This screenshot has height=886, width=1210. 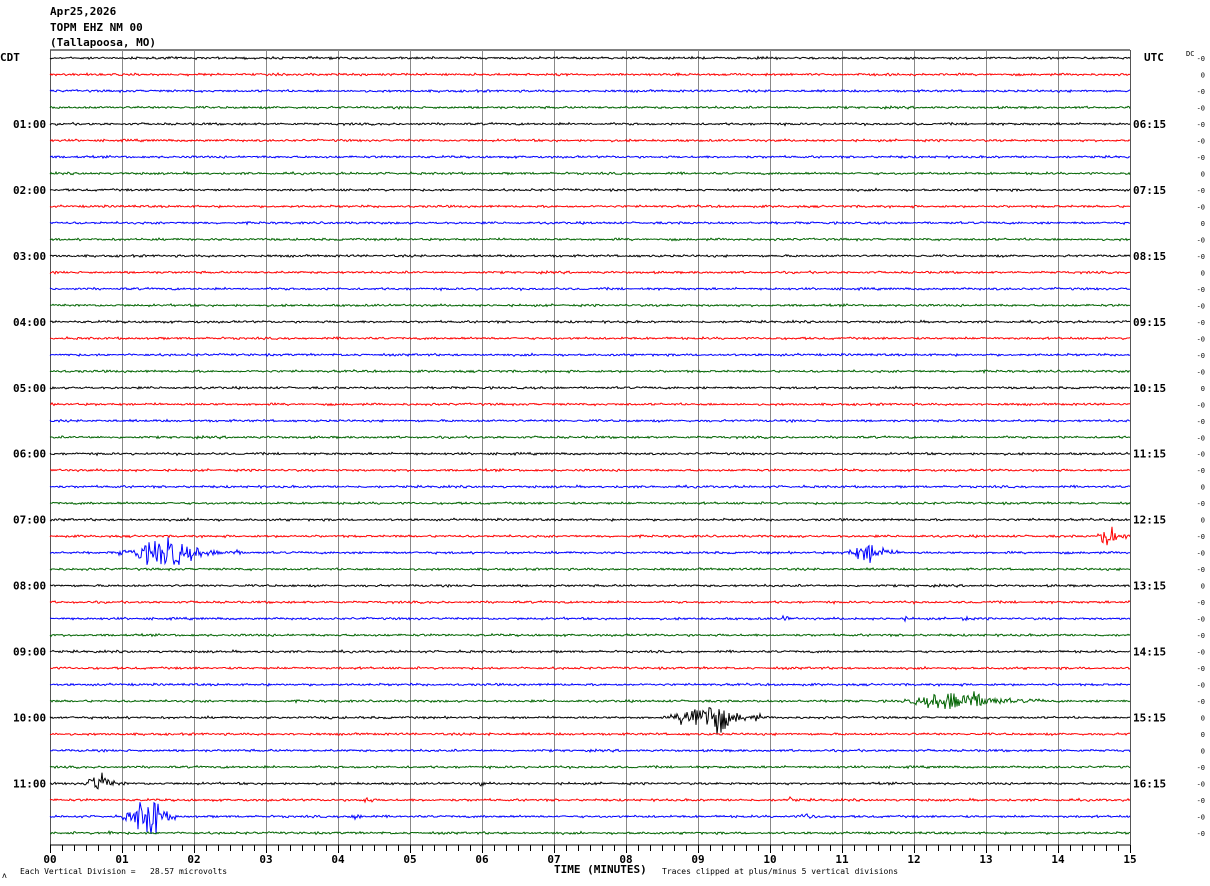 I want to click on right-hour-label: 13:15, so click(x=1149, y=586).